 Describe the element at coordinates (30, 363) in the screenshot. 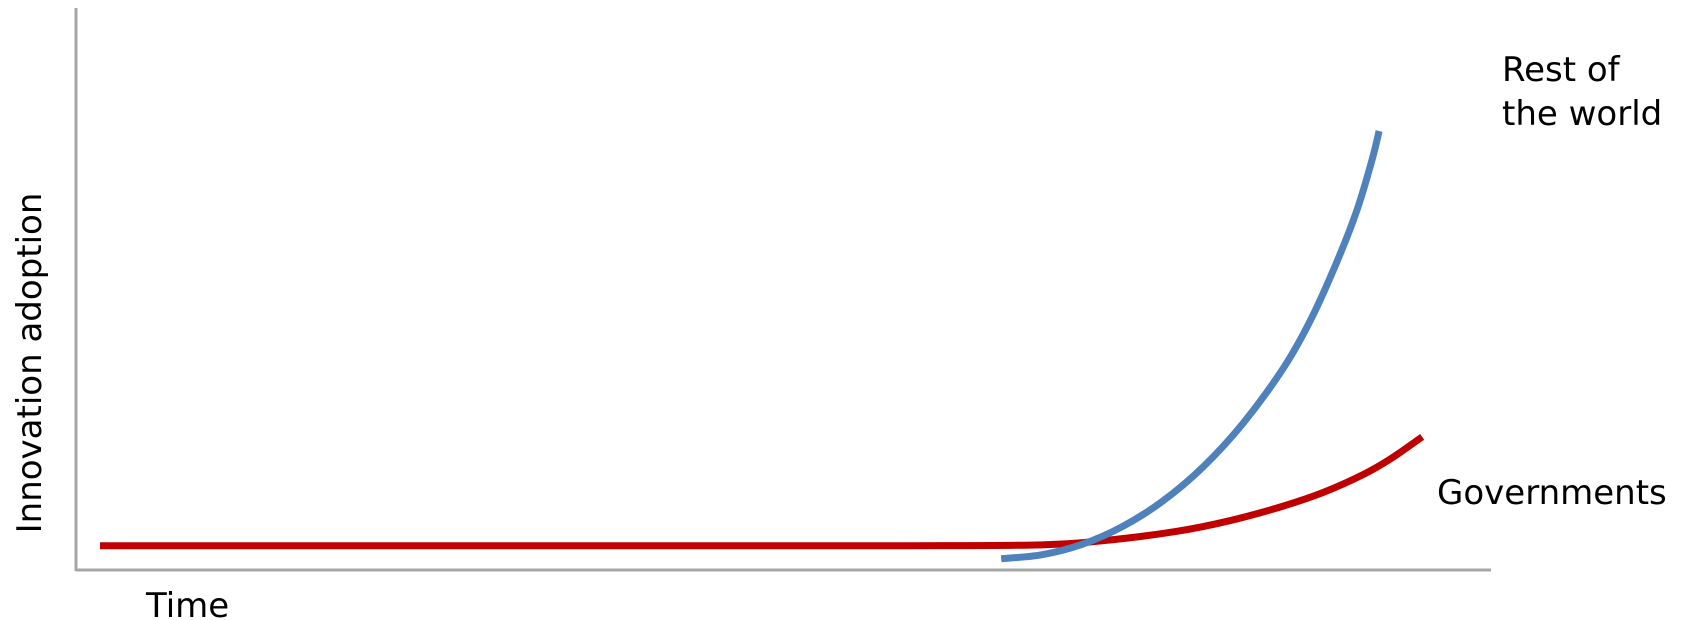

I see `y-axis-label: Innovation adoption` at that location.